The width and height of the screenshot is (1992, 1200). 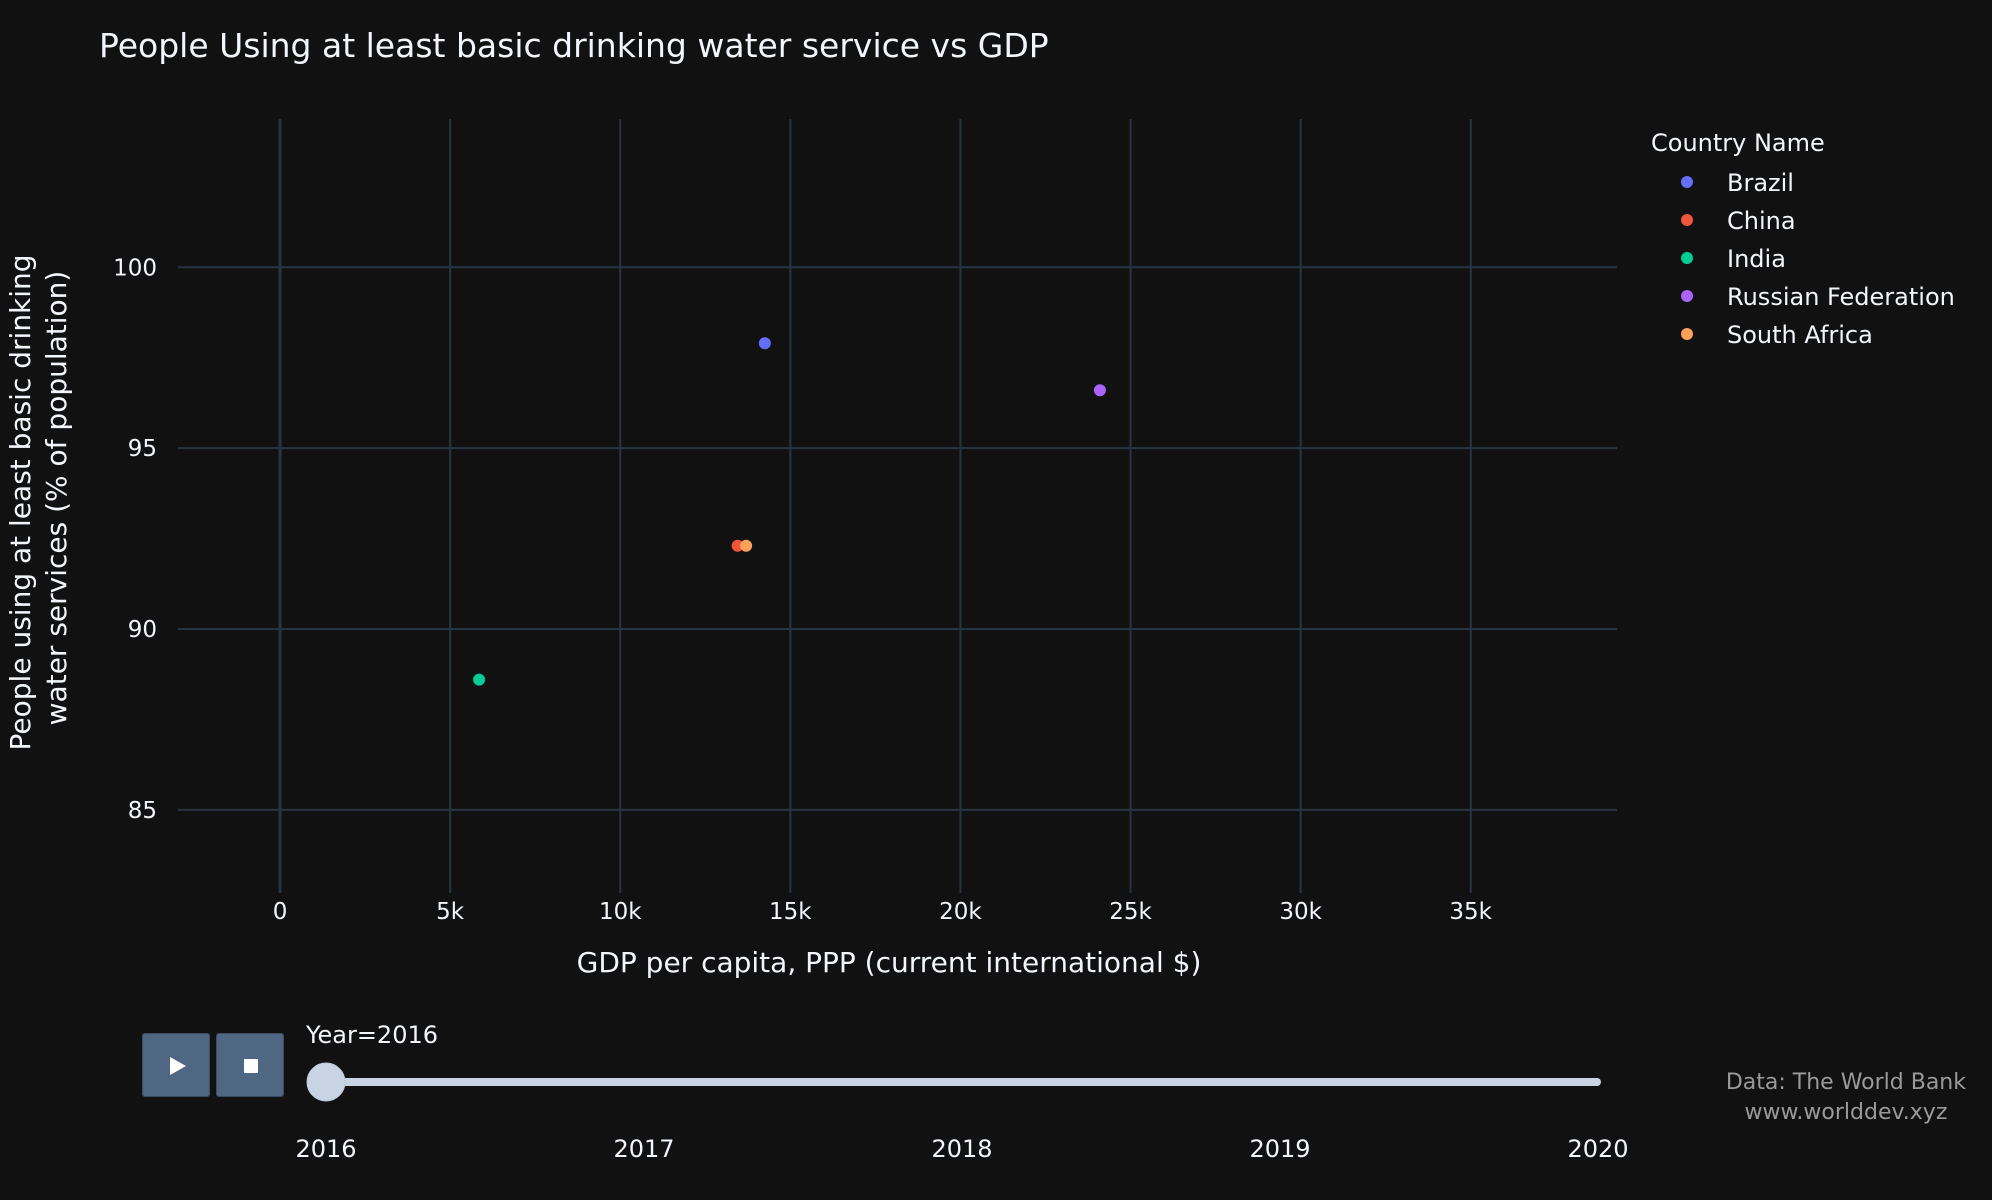 I want to click on stop-icon, so click(x=251, y=1066).